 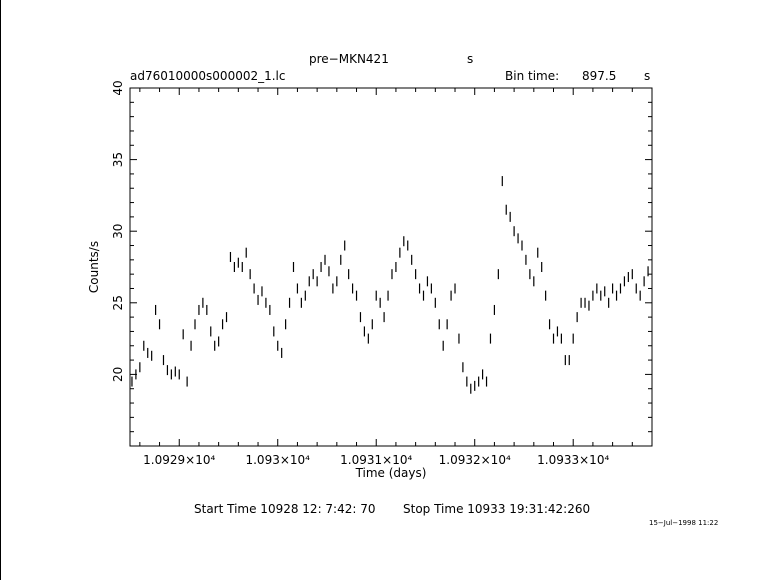 I want to click on file-name: ad76010000s000002_1.lc, so click(x=208, y=76).